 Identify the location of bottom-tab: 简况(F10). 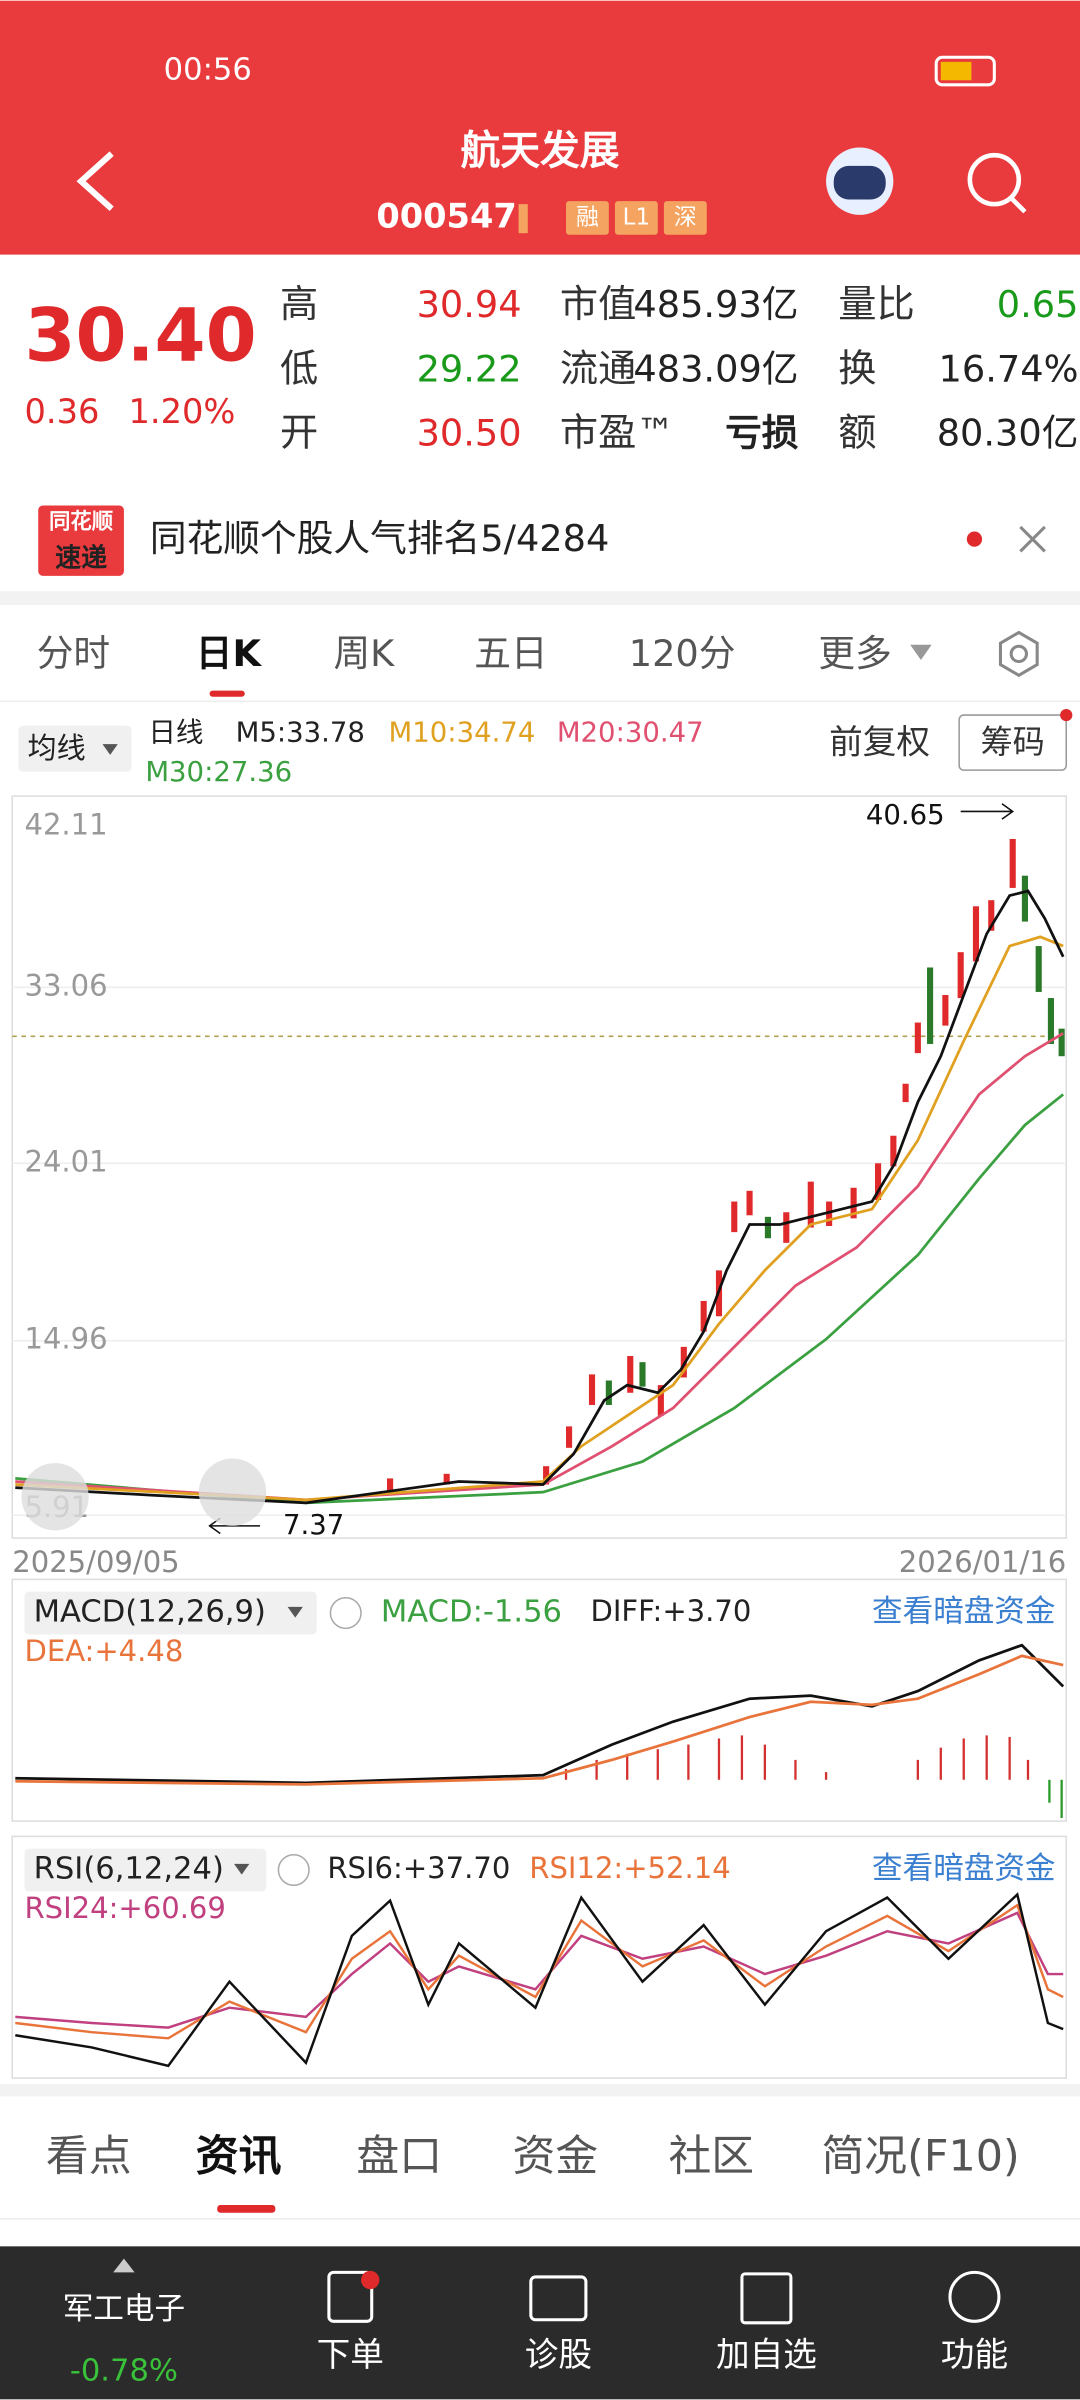
(920, 2157).